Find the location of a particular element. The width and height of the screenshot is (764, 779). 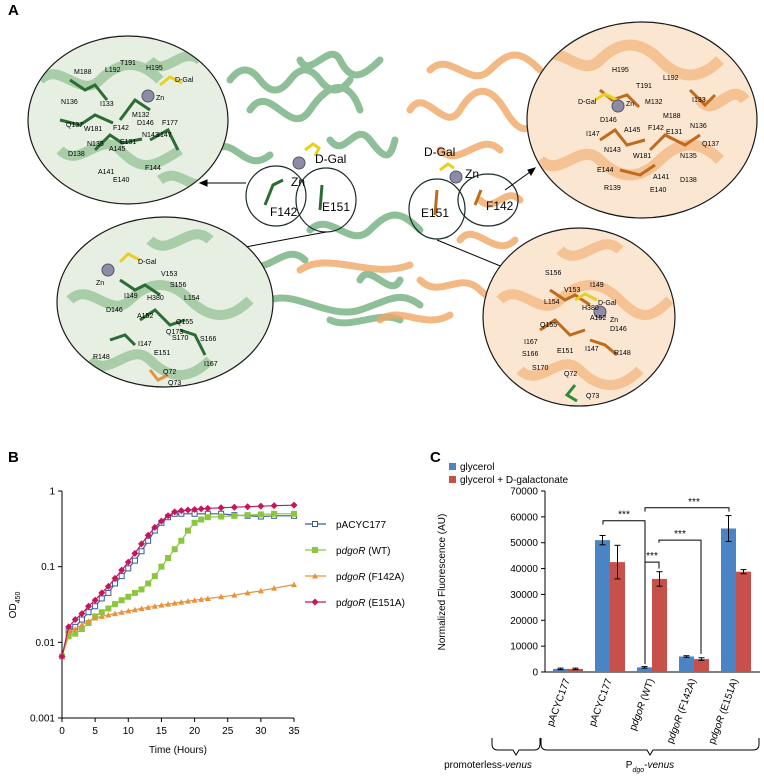

legend-label: pdgoR (WT) is located at coordinates (363, 551).